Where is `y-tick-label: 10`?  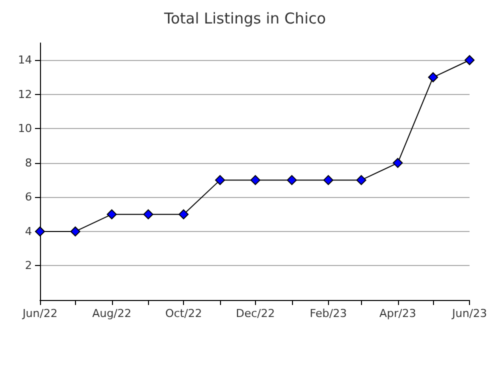 y-tick-label: 10 is located at coordinates (25, 129).